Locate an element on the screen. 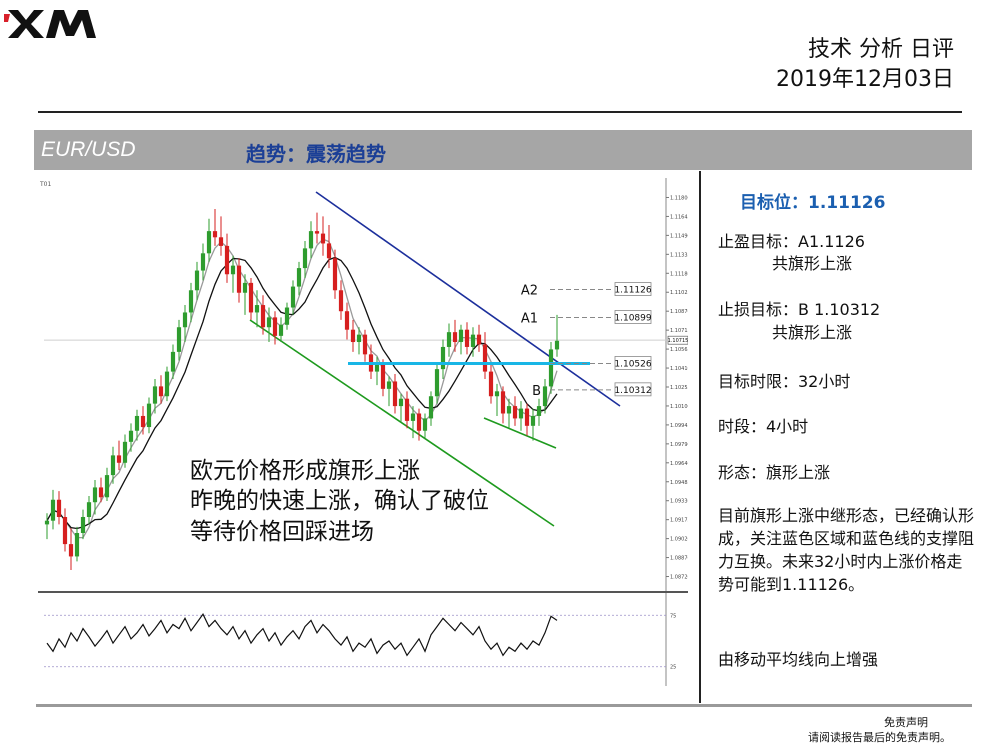 The image size is (1000, 753). y-tick-label: 1.10100 is located at coordinates (679, 407).